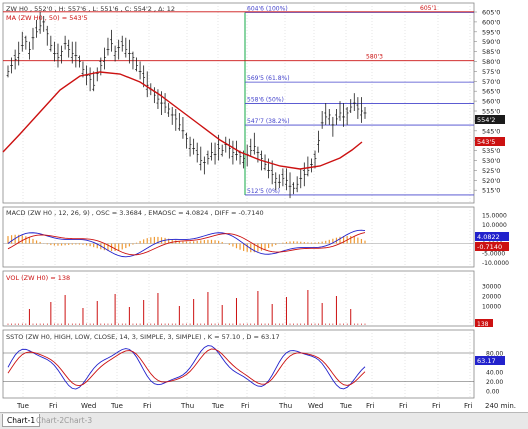 This screenshot has width=528, height=429. What do you see at coordinates (491, 92) in the screenshot?
I see `price-tick-label: 565'0` at bounding box center [491, 92].